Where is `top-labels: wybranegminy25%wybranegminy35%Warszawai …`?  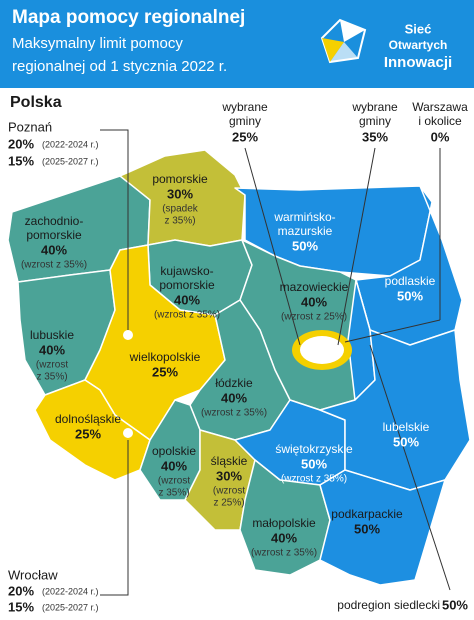
top-labels: wybranegminy25%wybranegminy35%Warszawai … is located at coordinates (344, 122).